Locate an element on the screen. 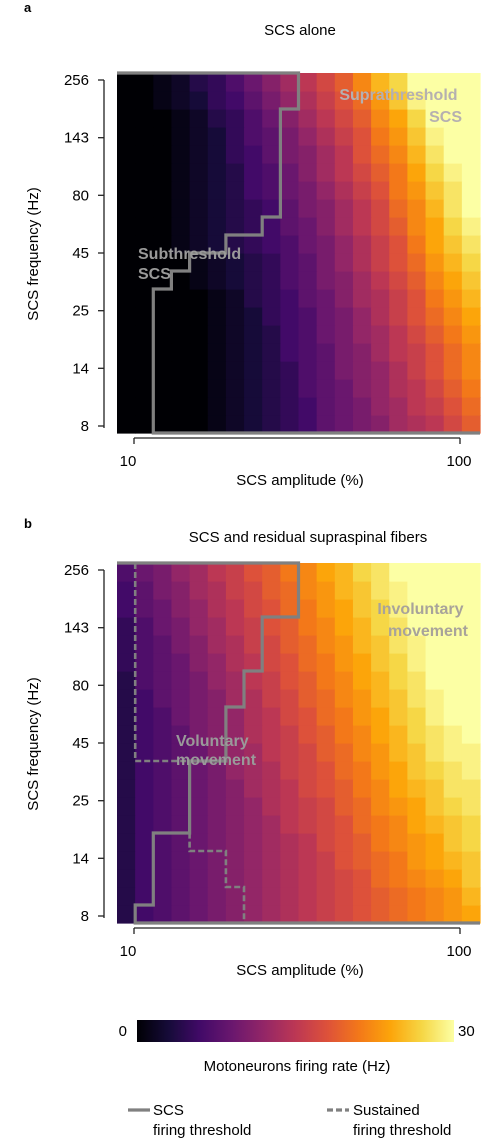 The height and width of the screenshot is (1147, 481). panel-b-label: b is located at coordinates (28, 523).